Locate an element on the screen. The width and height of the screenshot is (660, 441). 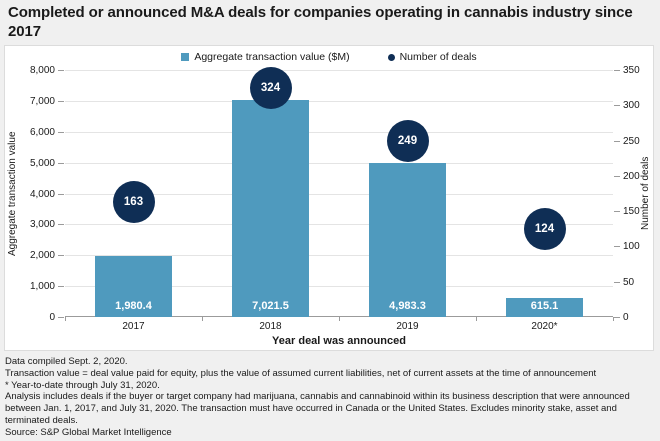
left-axis-tick-label: 8,000 is located at coordinates (42, 70).